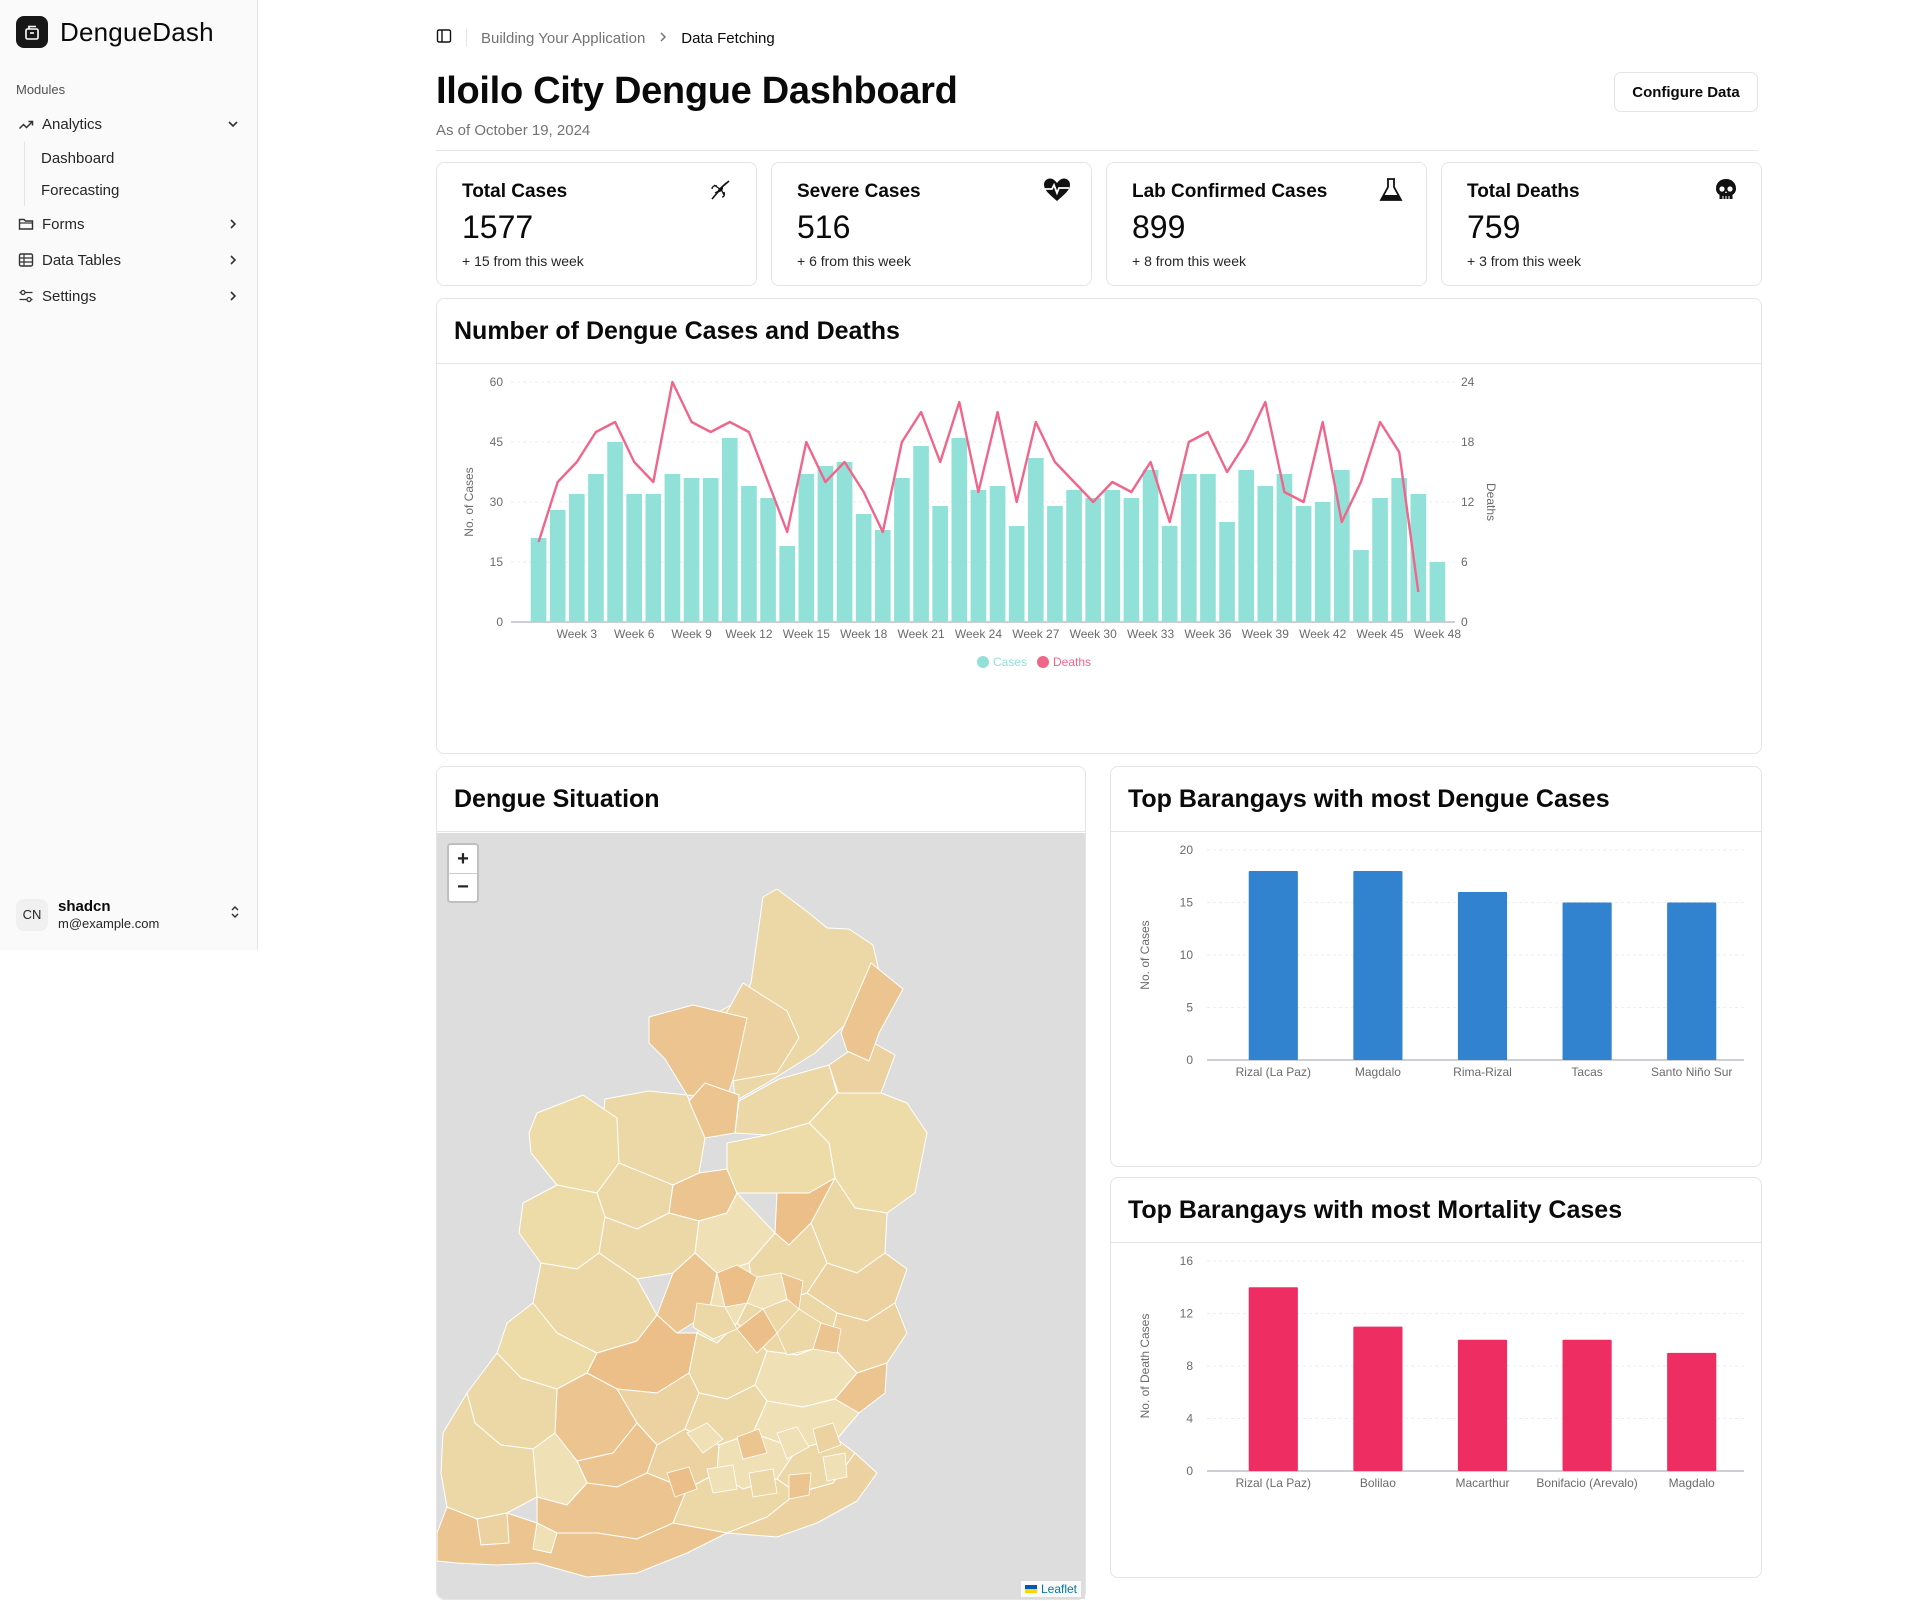 The height and width of the screenshot is (1601, 1920). What do you see at coordinates (1043, 662) in the screenshot?
I see `legend-deaths-swatch` at bounding box center [1043, 662].